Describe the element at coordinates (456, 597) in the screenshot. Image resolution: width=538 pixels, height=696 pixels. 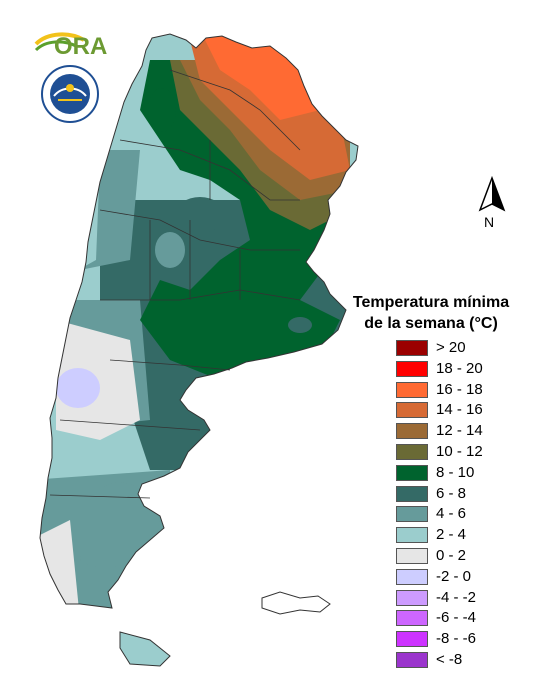
I see `legend-label: -4 - -2` at that location.